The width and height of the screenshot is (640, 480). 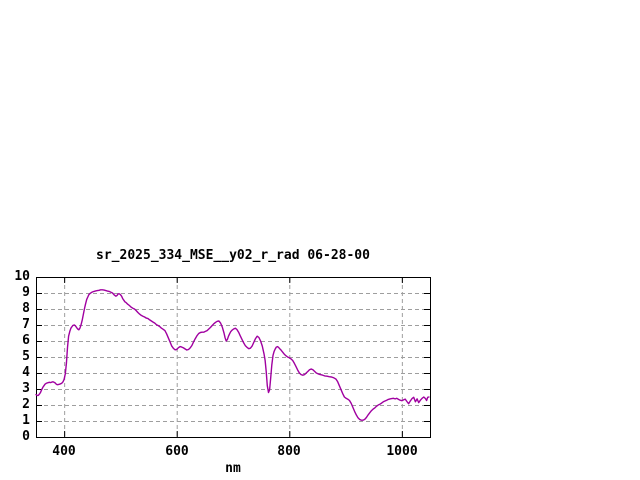 What do you see at coordinates (289, 451) in the screenshot?
I see `x-axis-tick-label-800: 800` at bounding box center [289, 451].